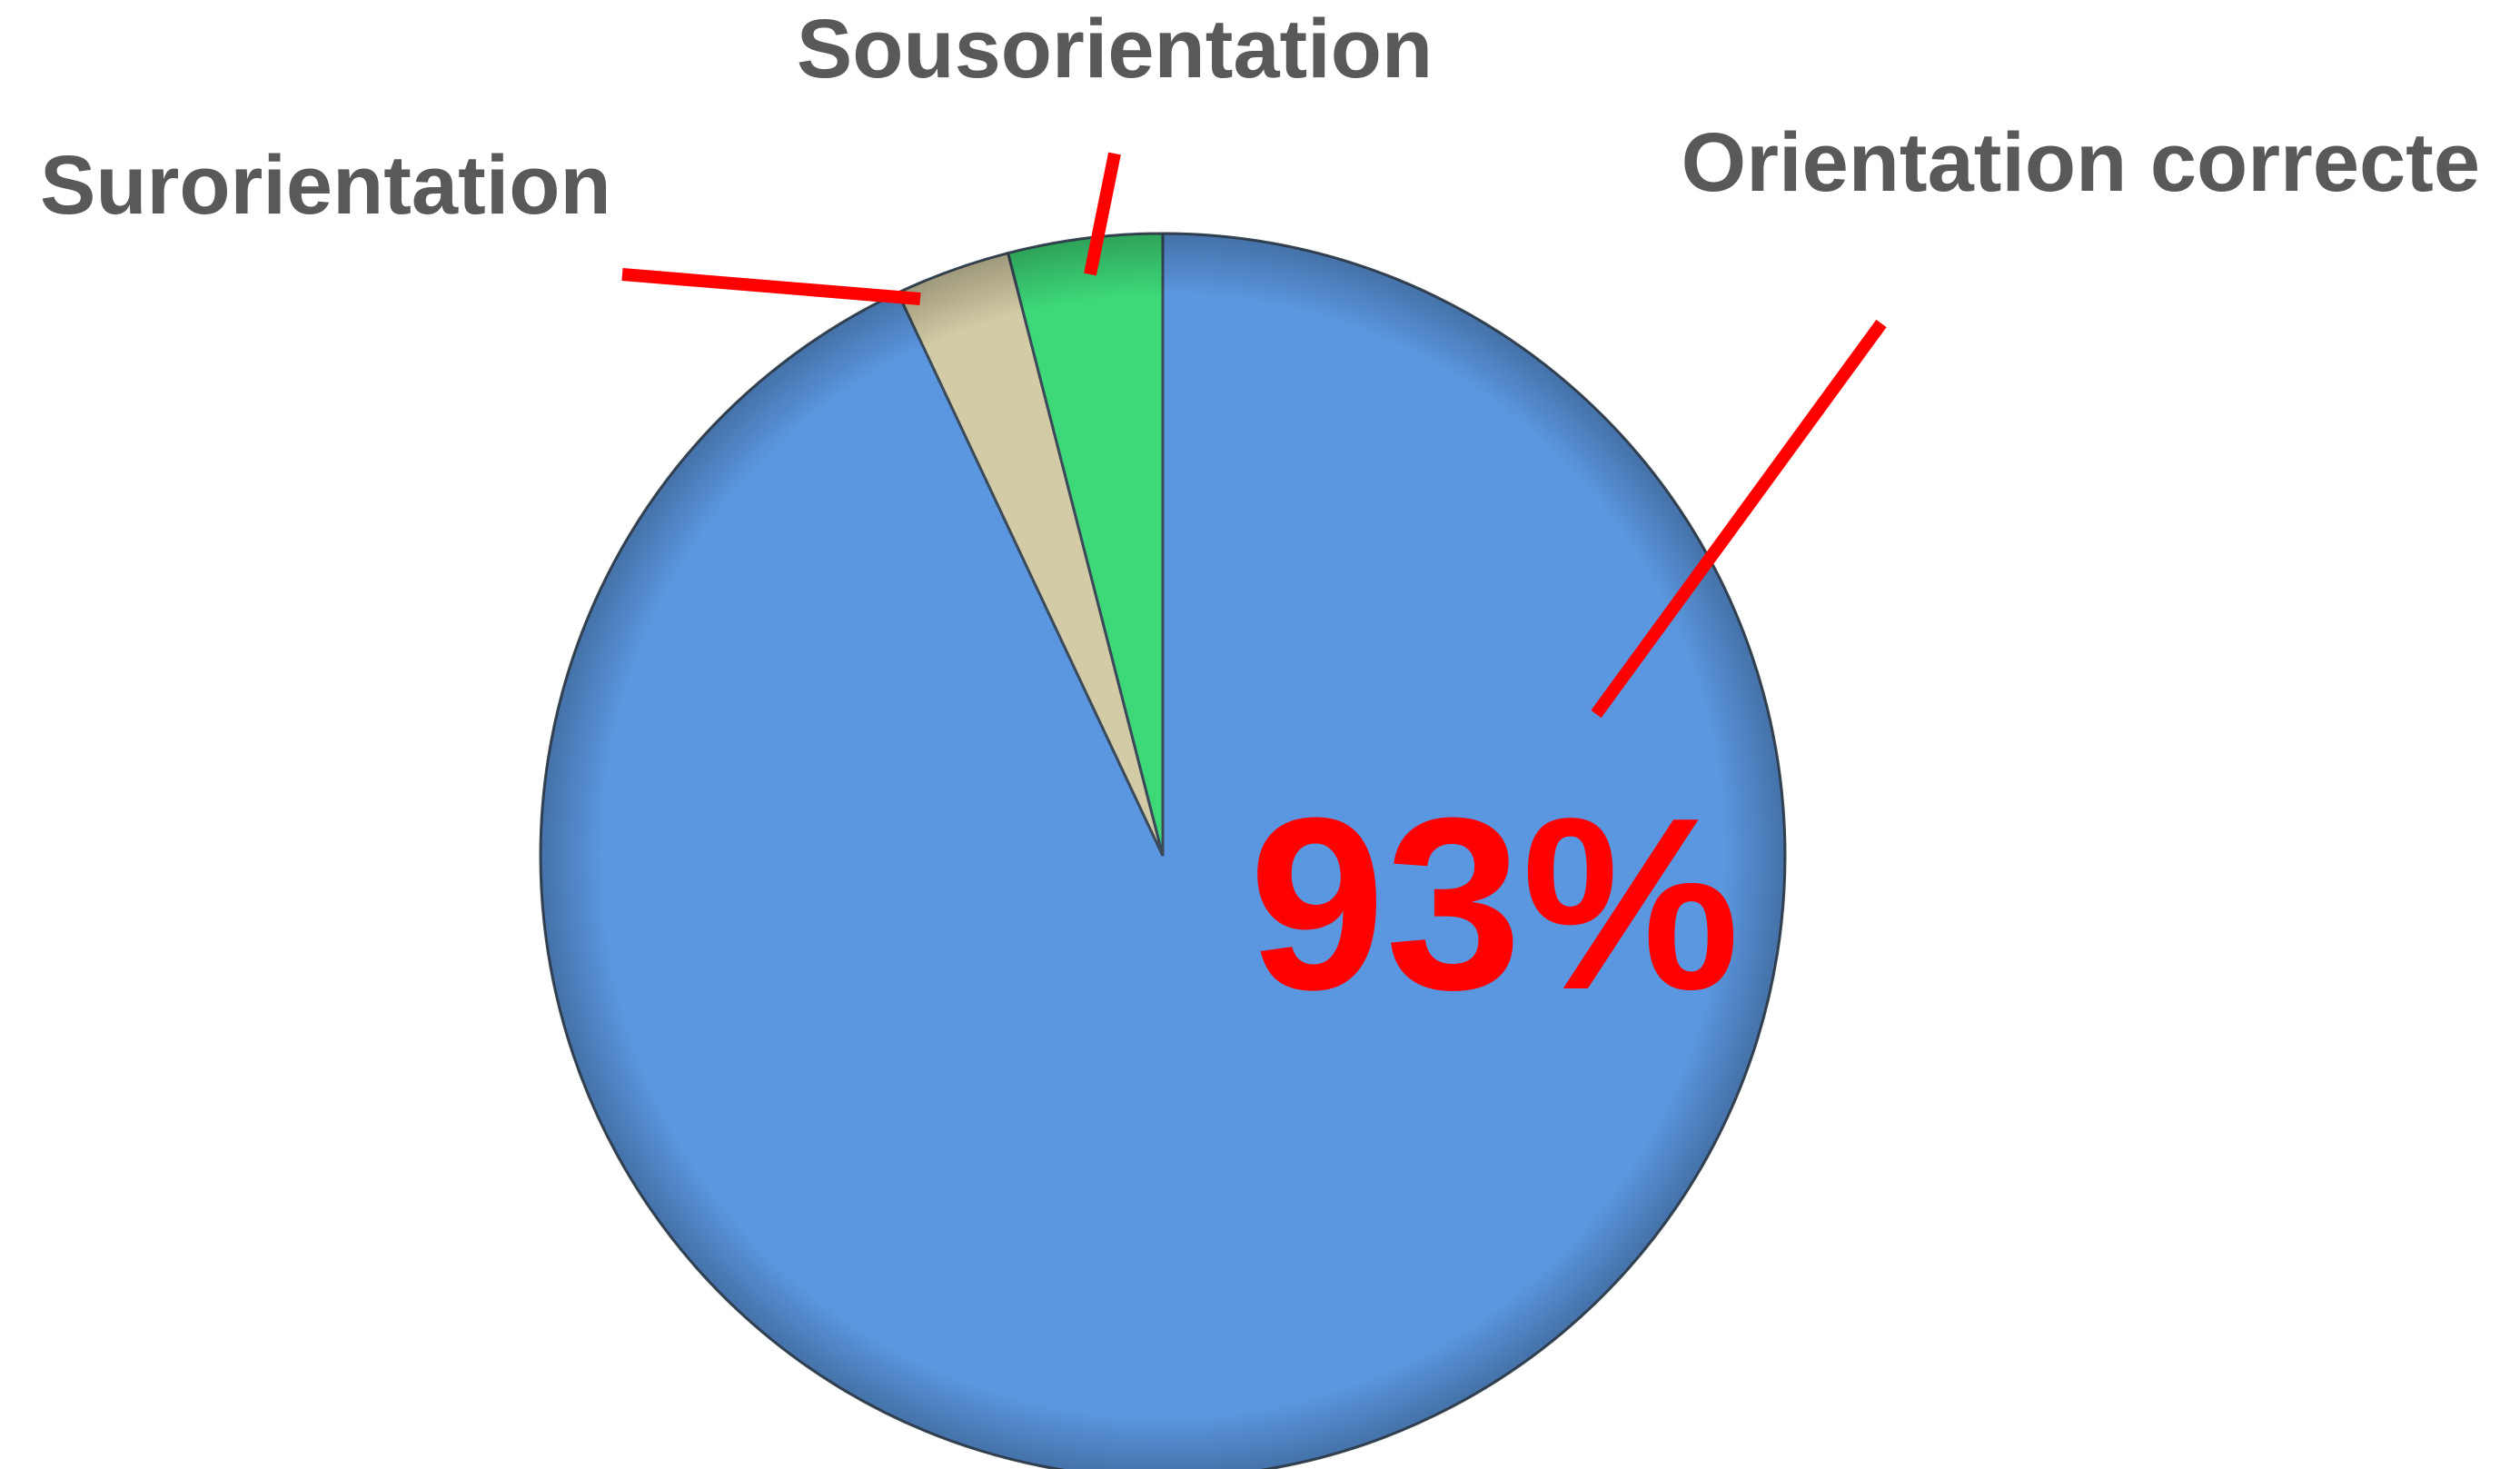  What do you see at coordinates (1494, 904) in the screenshot?
I see `data-label: 93%` at bounding box center [1494, 904].